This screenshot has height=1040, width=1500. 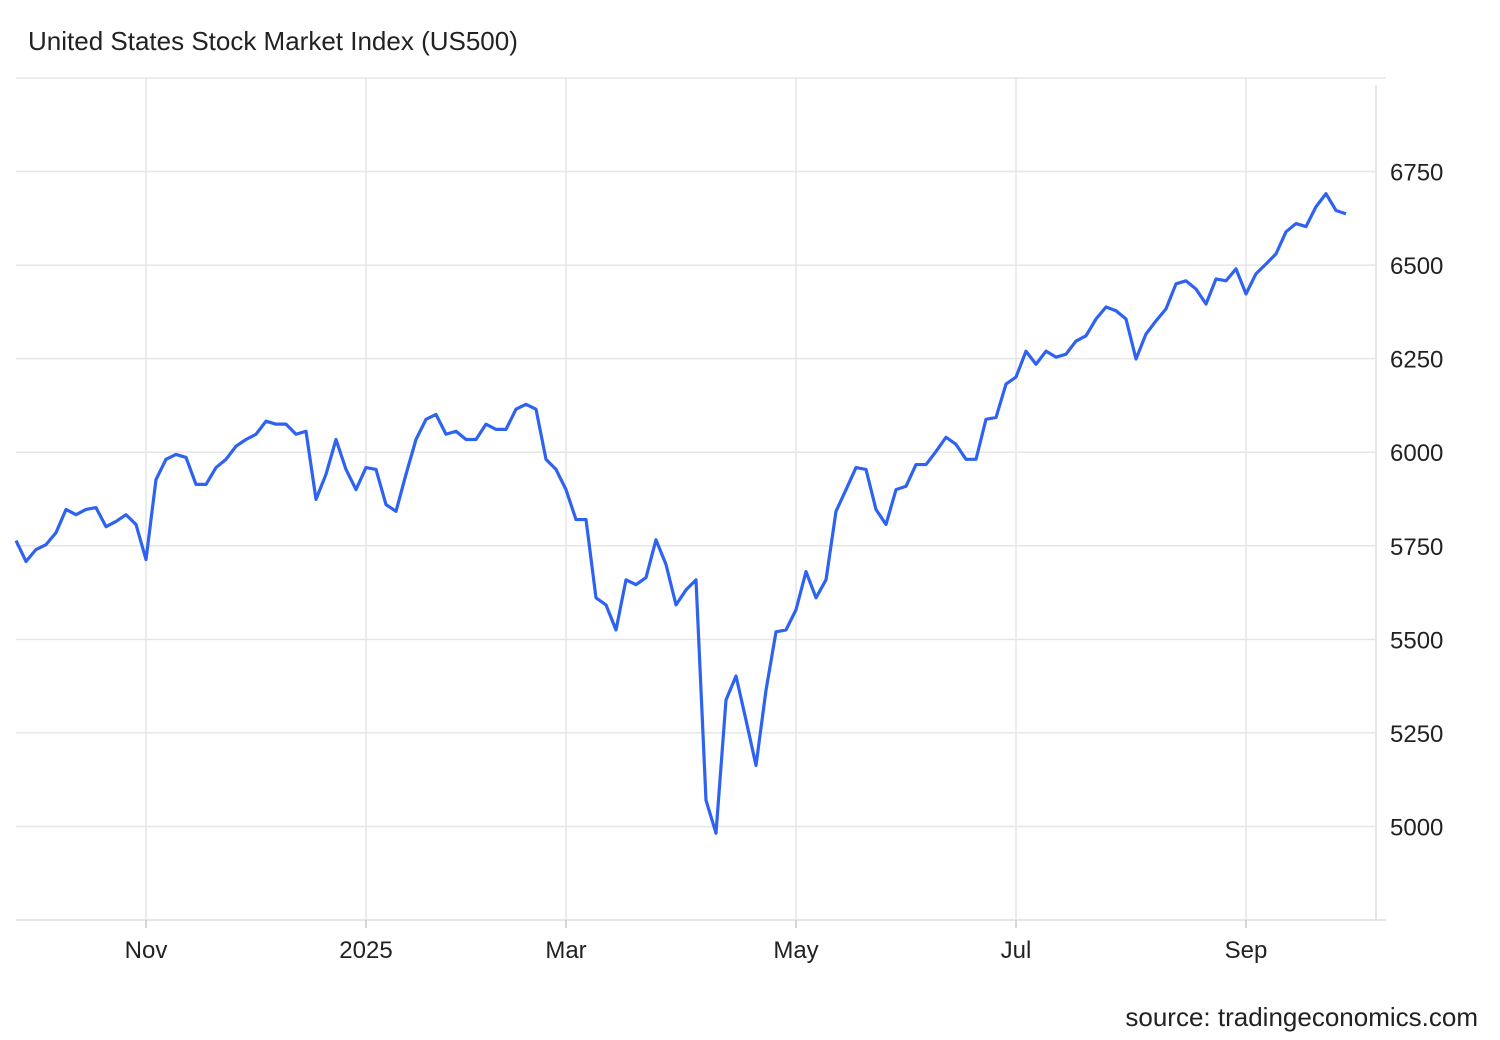 What do you see at coordinates (273, 41) in the screenshot?
I see `chart-title: United States Stock Market Index (US500)` at bounding box center [273, 41].